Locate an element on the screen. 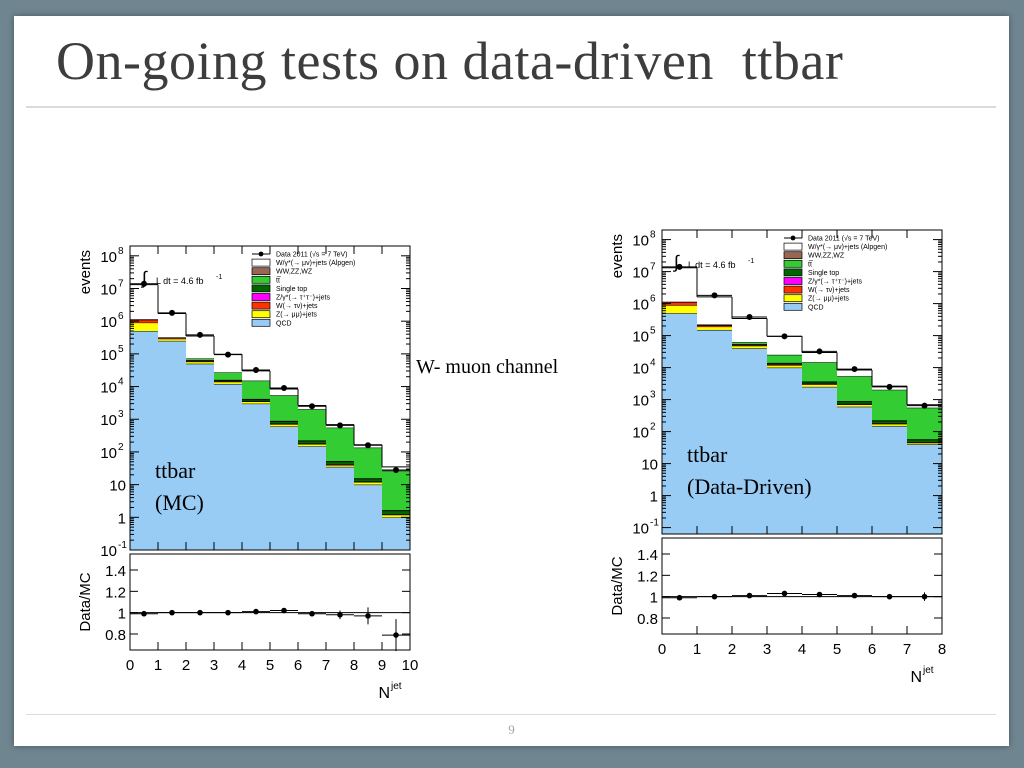 The height and width of the screenshot is (768, 1024). y-tick-exponent: 5 is located at coordinates (653, 331).